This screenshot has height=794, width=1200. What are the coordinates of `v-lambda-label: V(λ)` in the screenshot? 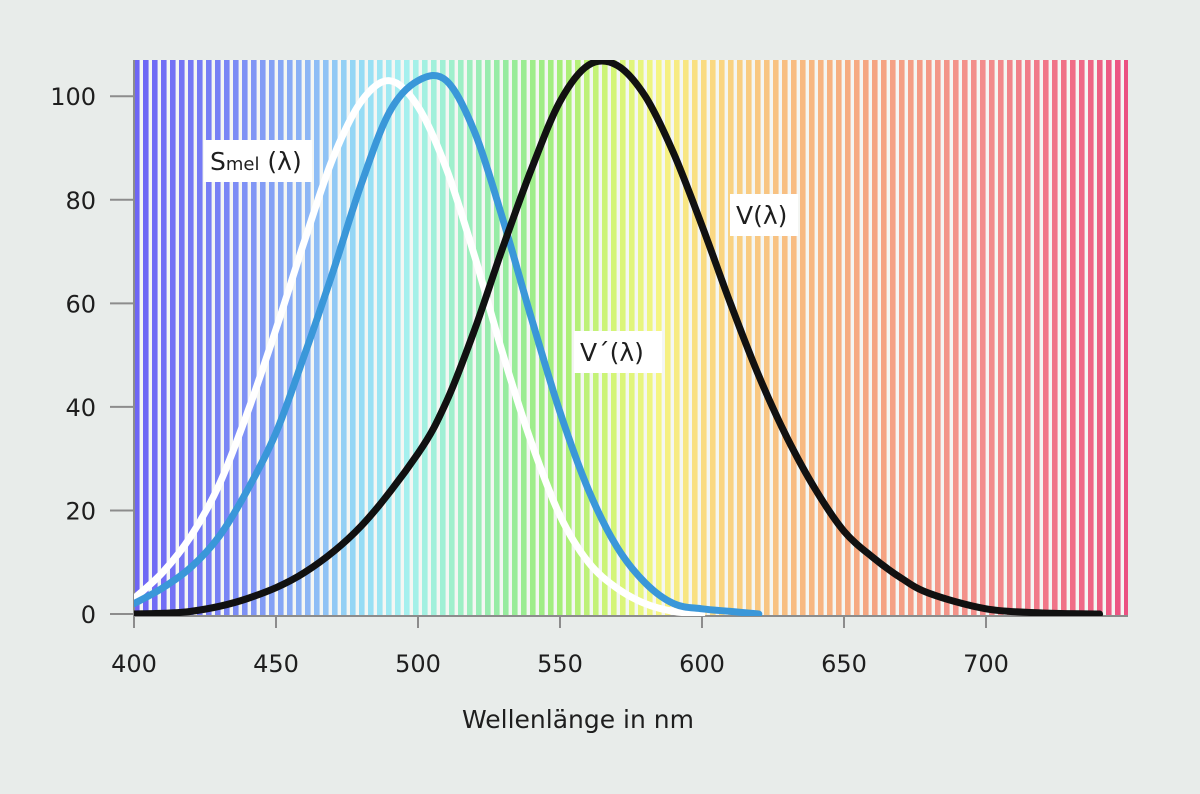 It's located at (764, 215).